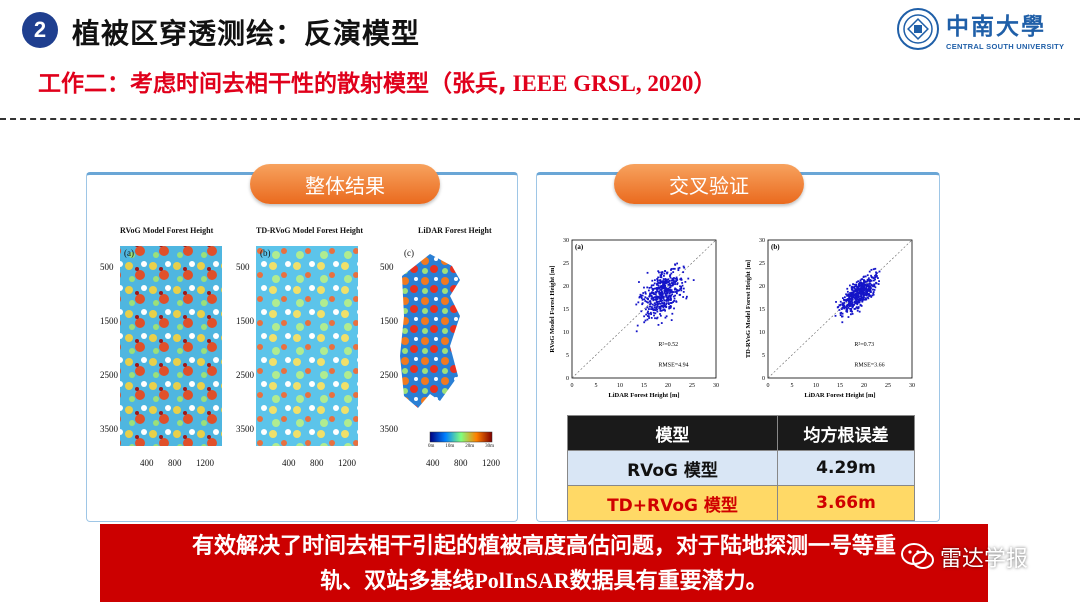 The height and width of the screenshot is (607, 1080). I want to click on x-tick-label: 5, so click(792, 386).